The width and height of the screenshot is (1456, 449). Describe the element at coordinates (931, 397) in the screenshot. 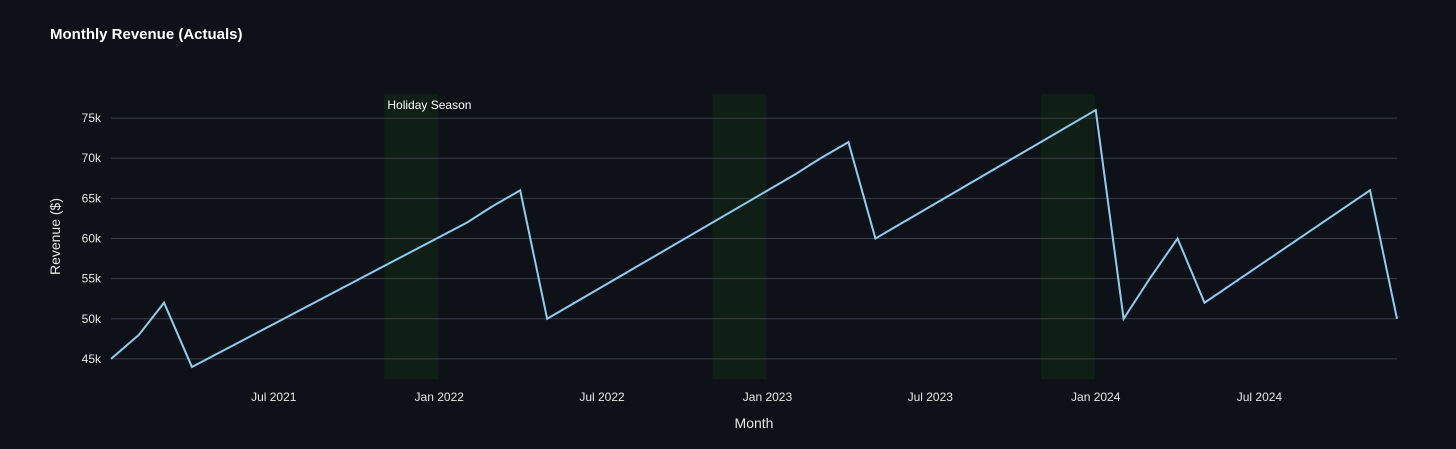

I see `x-tick-label: Jul 2023` at that location.